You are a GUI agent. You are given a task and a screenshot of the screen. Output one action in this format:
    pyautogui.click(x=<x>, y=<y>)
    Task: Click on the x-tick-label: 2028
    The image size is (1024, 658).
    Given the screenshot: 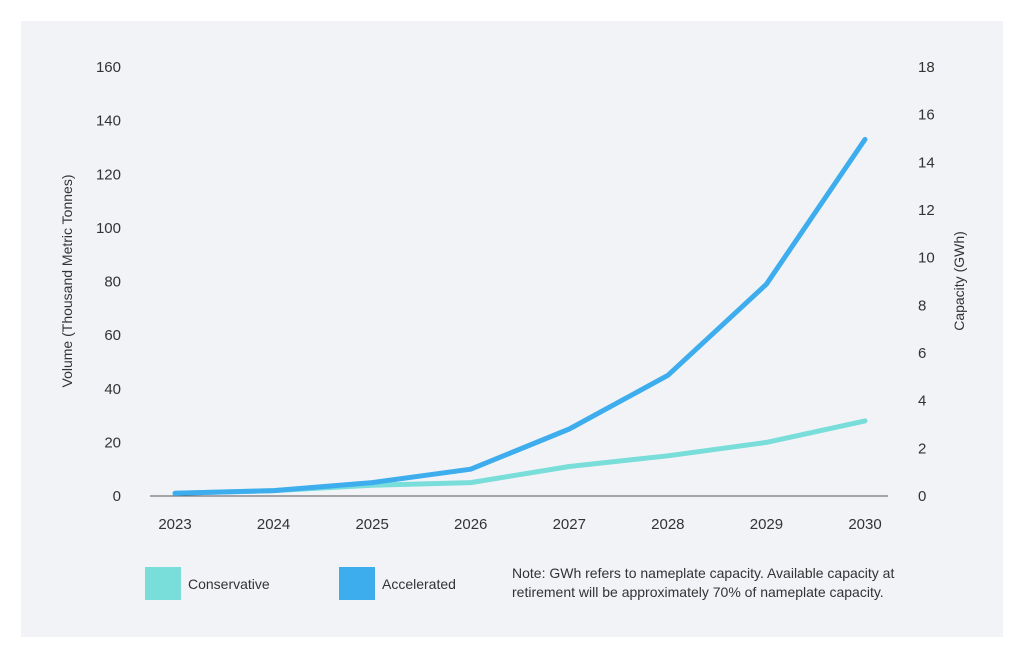 What is the action you would take?
    pyautogui.click(x=667, y=524)
    